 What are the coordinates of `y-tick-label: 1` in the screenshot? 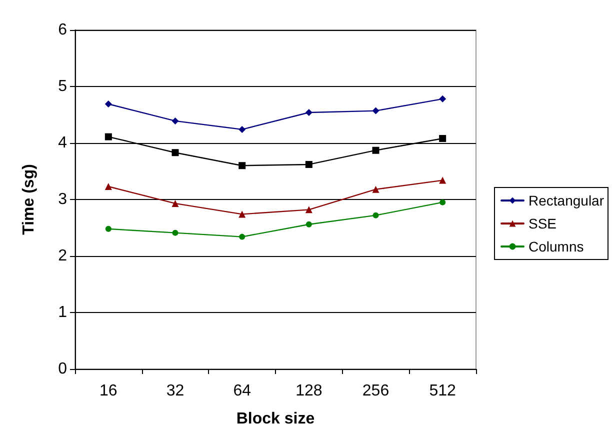 It's located at (63, 312).